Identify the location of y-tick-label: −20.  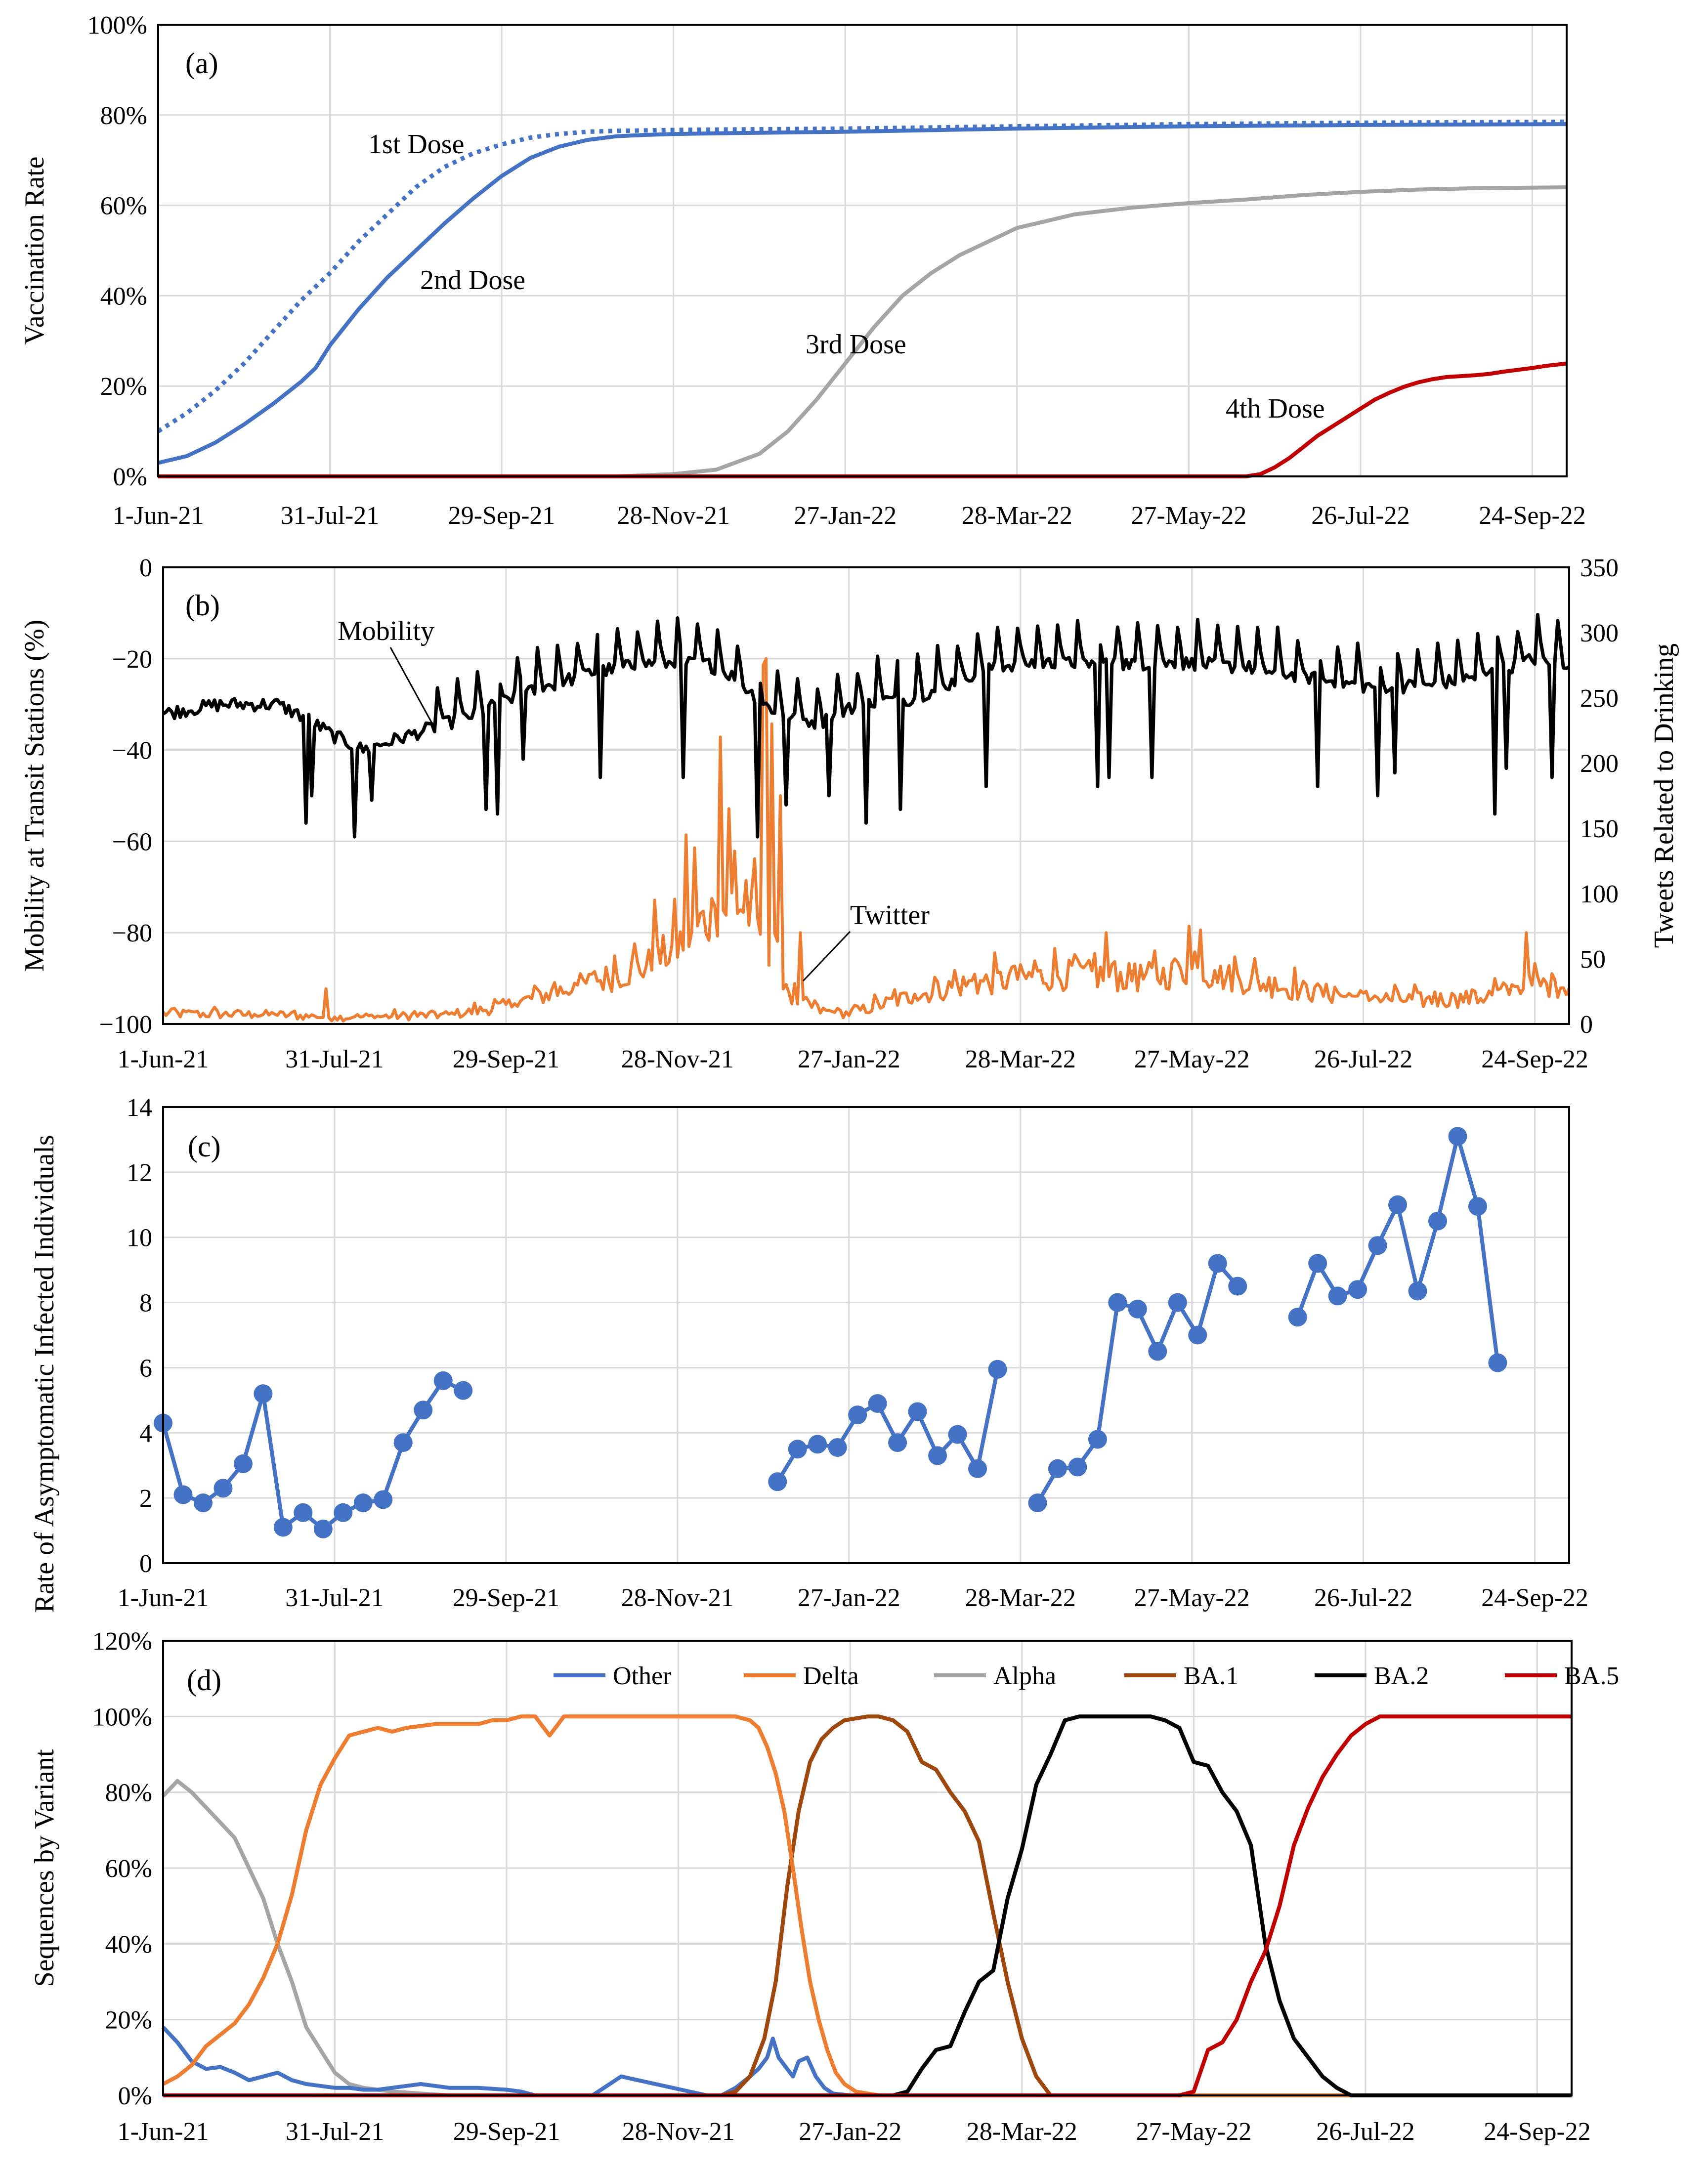
(132, 659).